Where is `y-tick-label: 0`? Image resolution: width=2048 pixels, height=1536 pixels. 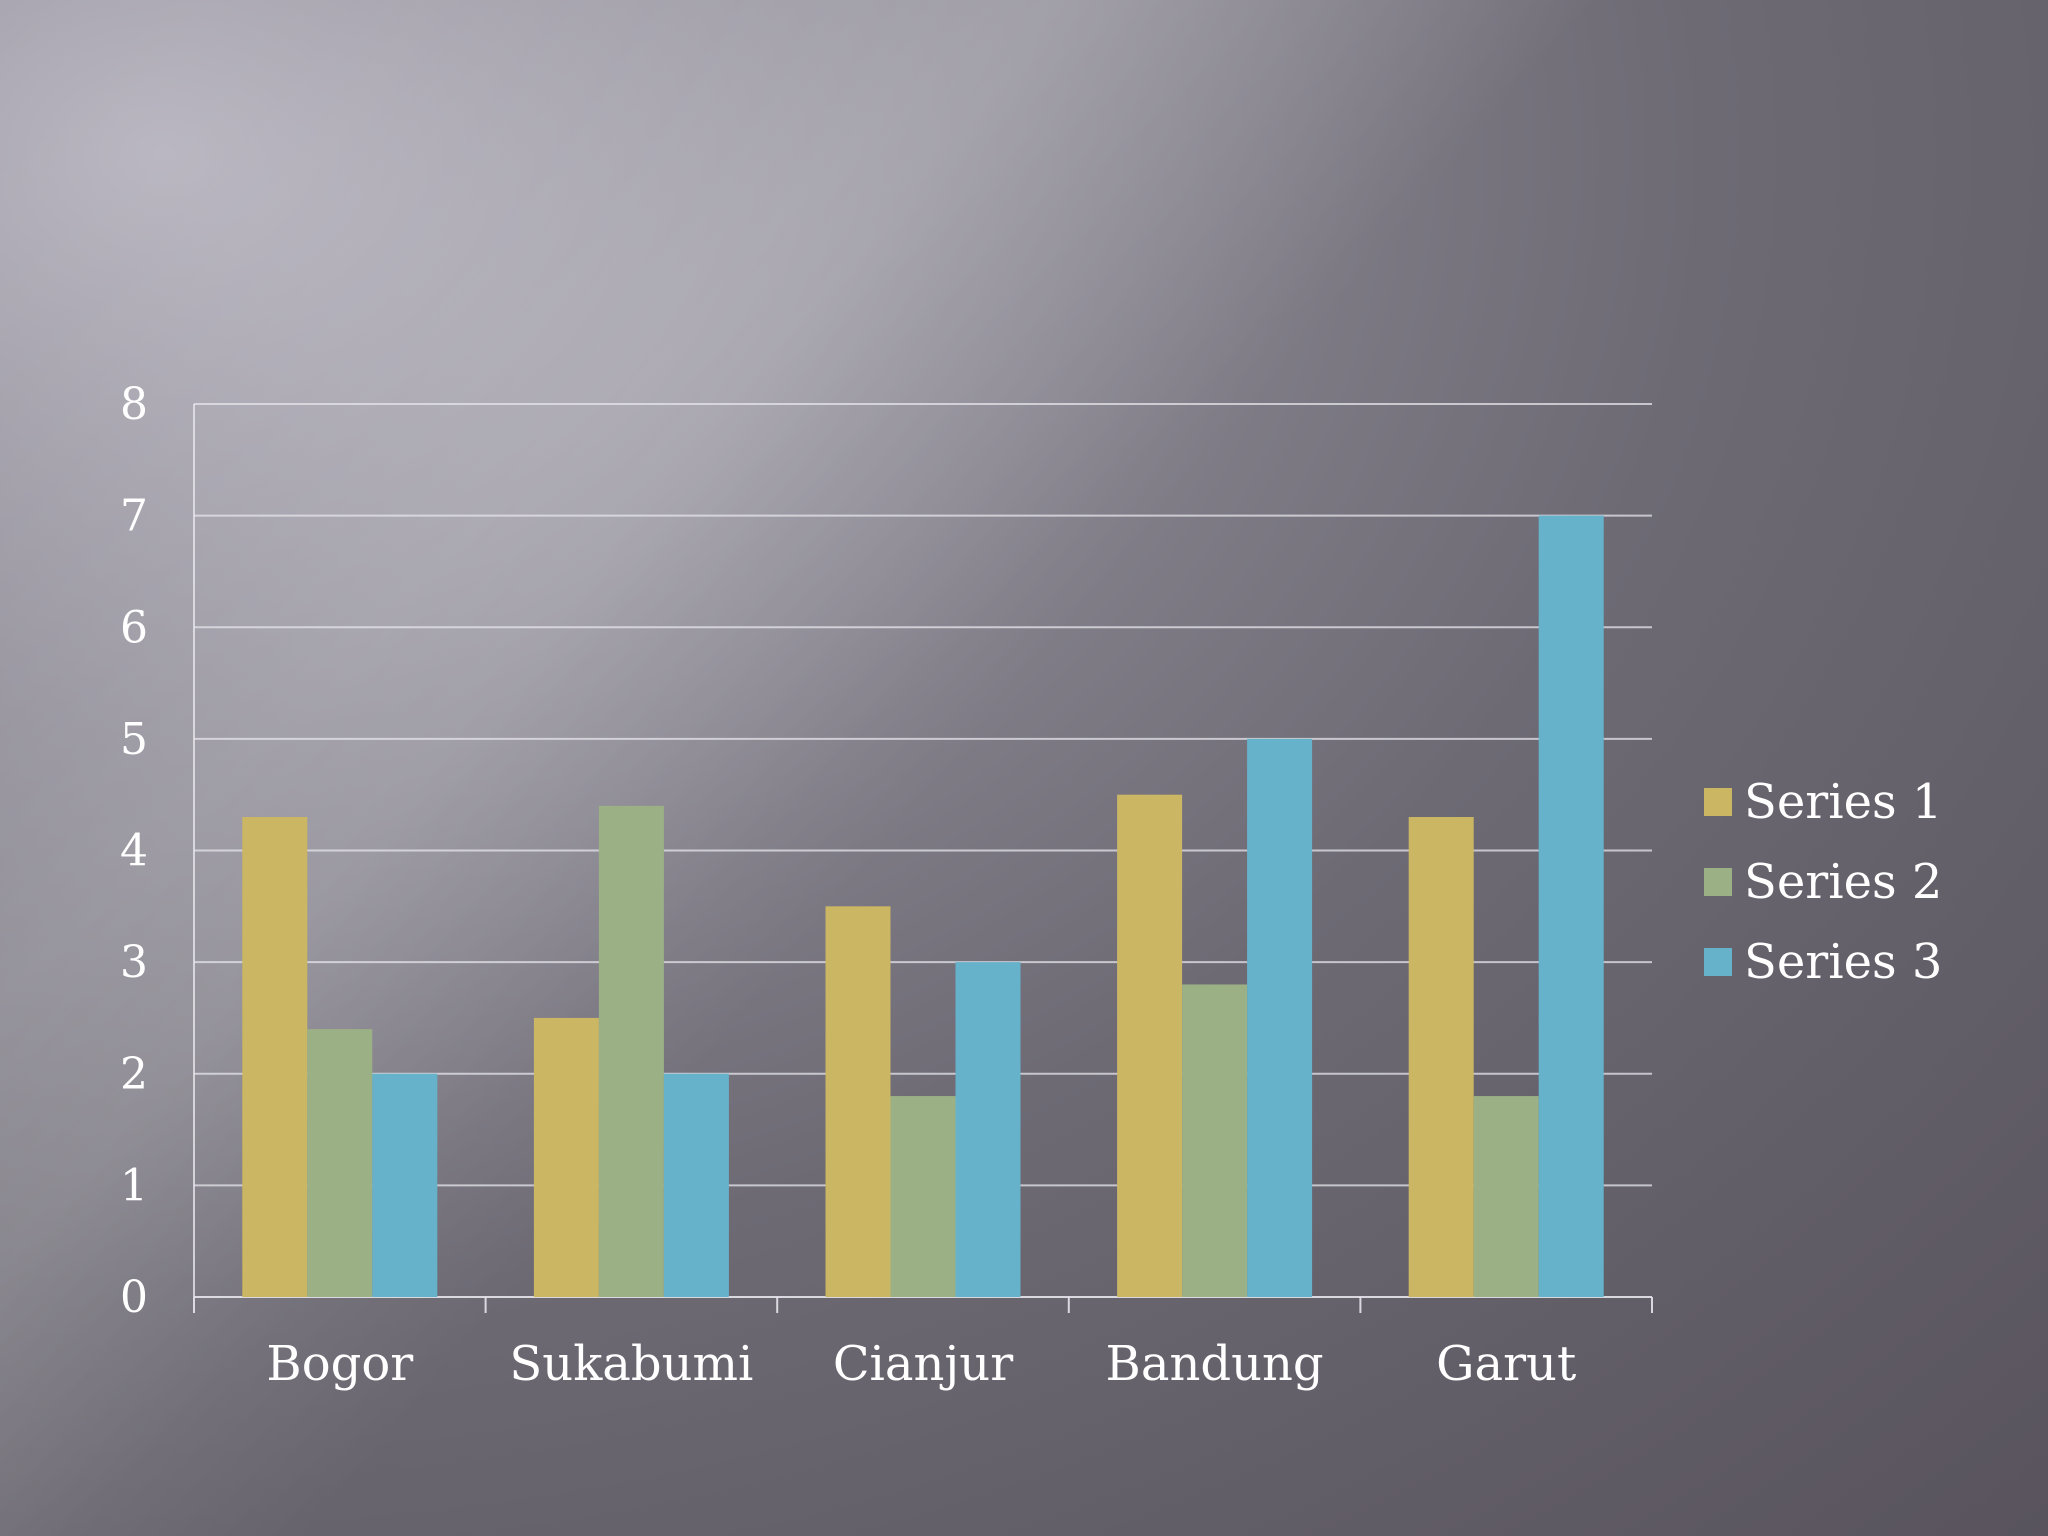 y-tick-label: 0 is located at coordinates (134, 1297).